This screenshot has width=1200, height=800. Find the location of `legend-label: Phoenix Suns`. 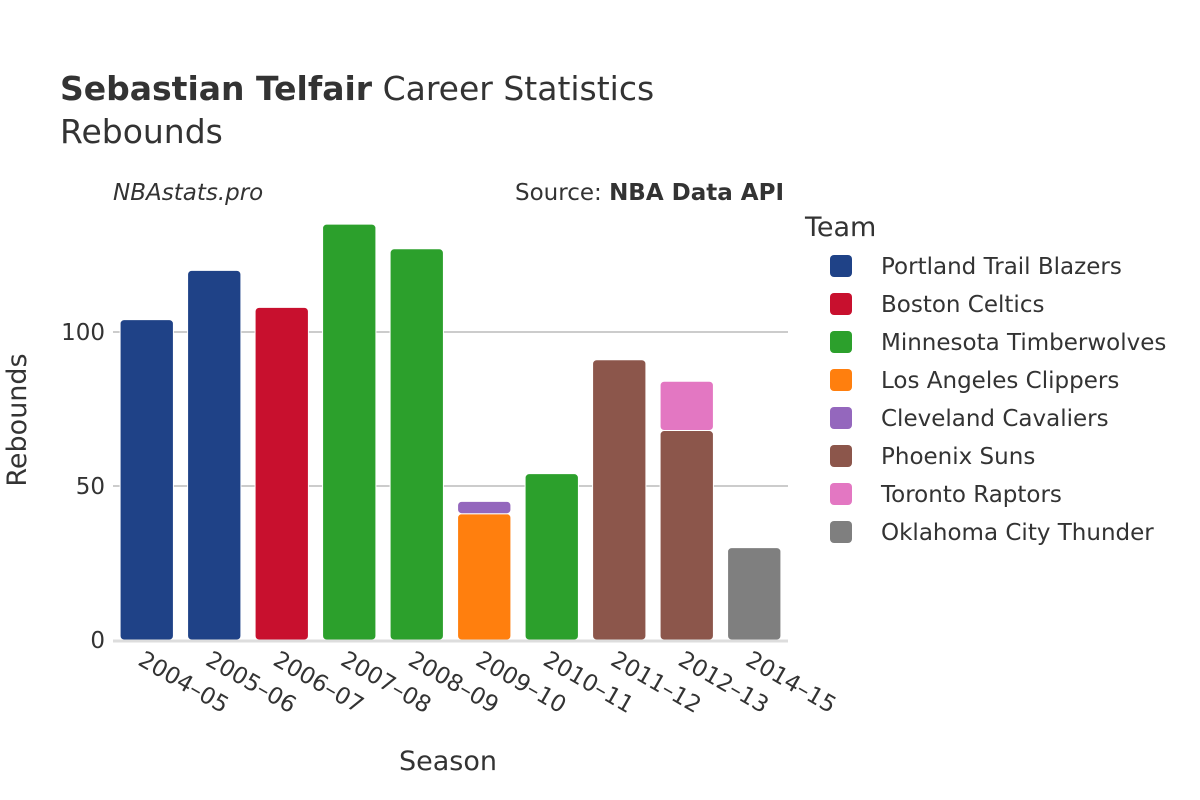

legend-label: Phoenix Suns is located at coordinates (958, 457).